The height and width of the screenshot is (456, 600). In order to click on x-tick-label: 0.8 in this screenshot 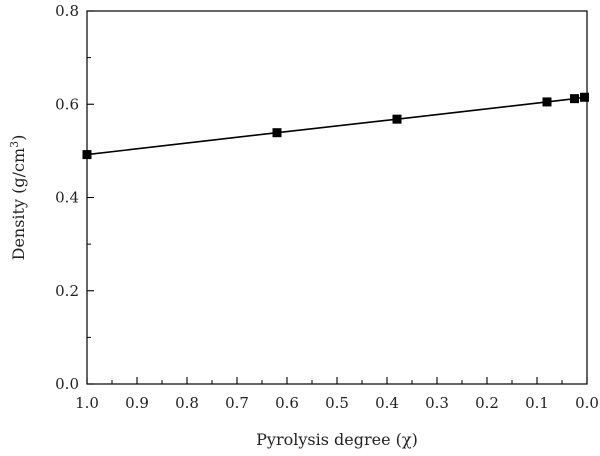, I will do `click(187, 403)`.